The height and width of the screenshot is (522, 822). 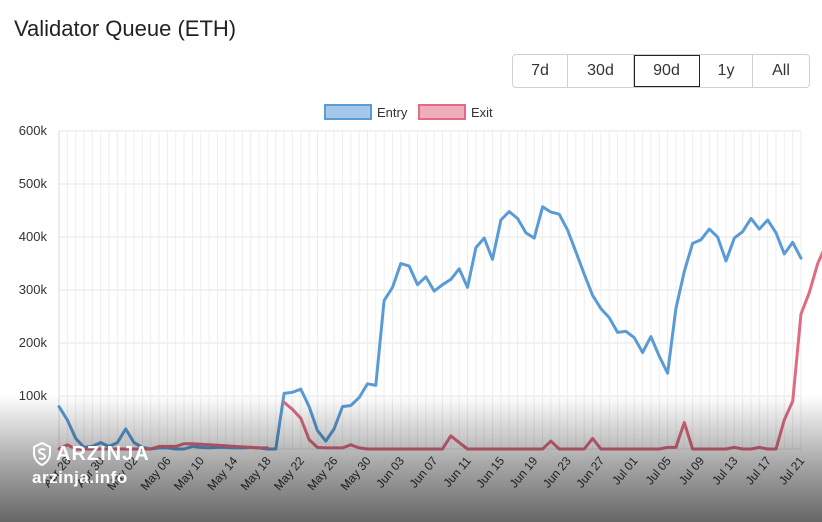 What do you see at coordinates (189, 473) in the screenshot?
I see `x-tick-label: May 10` at bounding box center [189, 473].